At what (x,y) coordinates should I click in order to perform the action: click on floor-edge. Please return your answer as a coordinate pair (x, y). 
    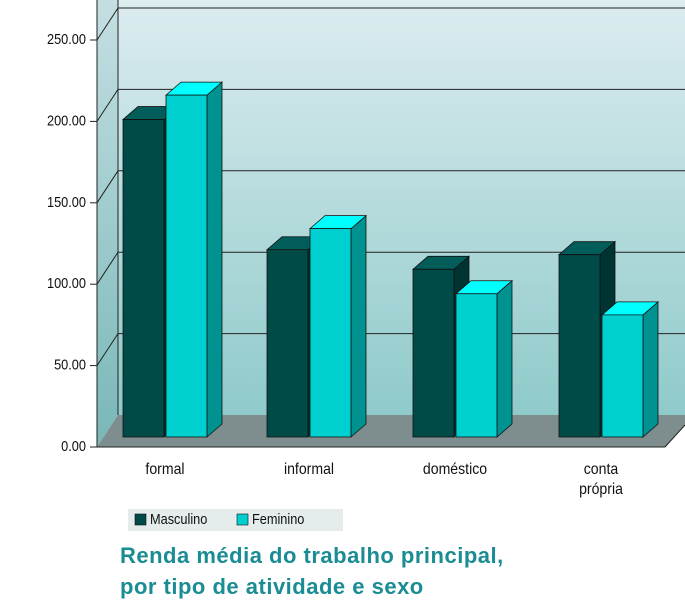
    Looking at the image, I should click on (674, 436).